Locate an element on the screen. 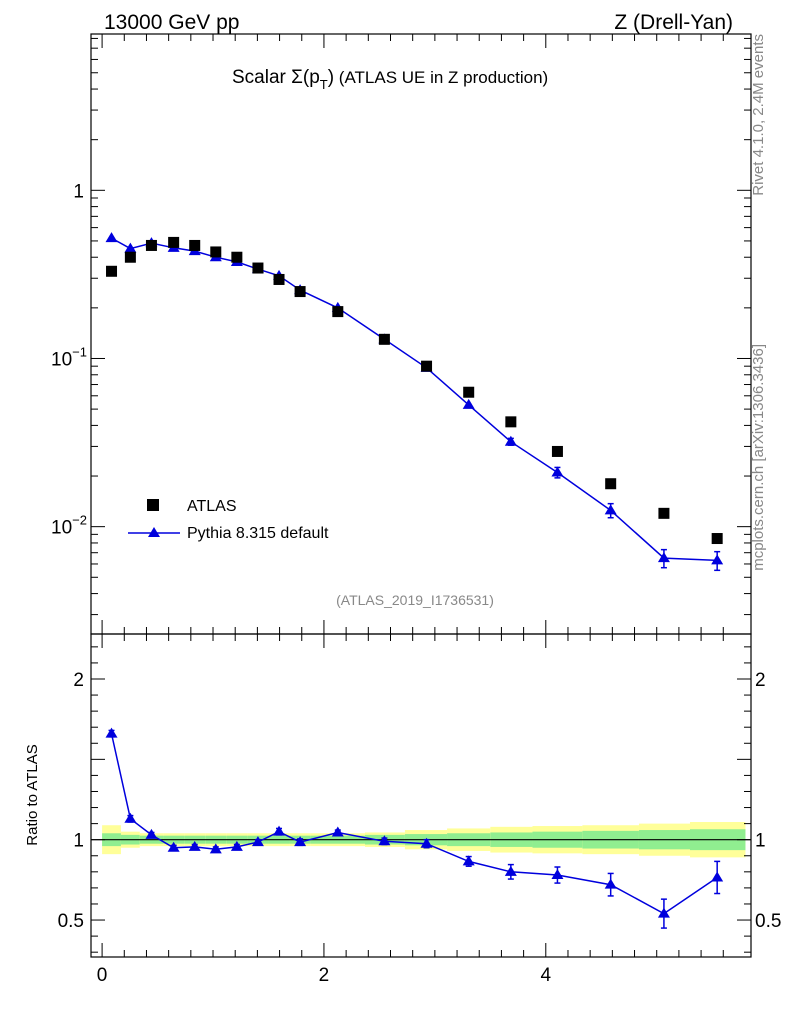  ratio-line is located at coordinates (414, 824).